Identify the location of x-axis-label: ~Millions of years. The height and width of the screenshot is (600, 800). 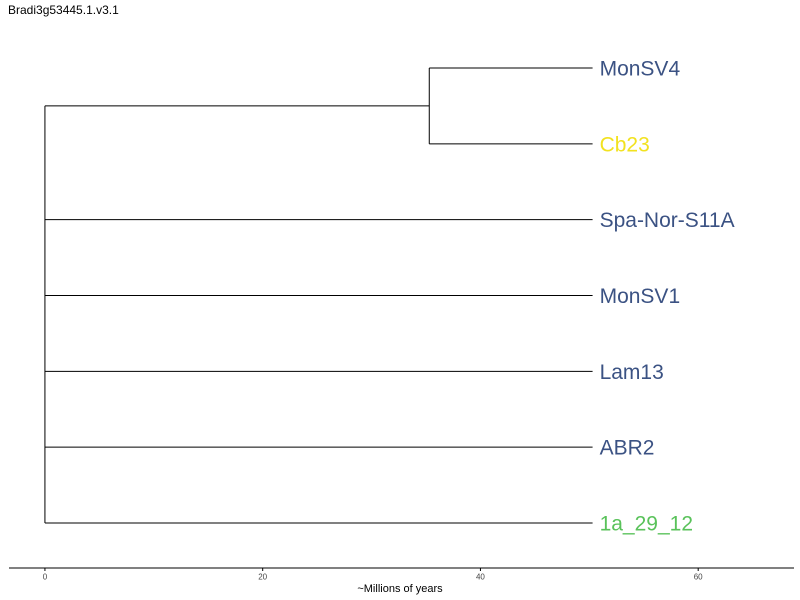
(400, 589).